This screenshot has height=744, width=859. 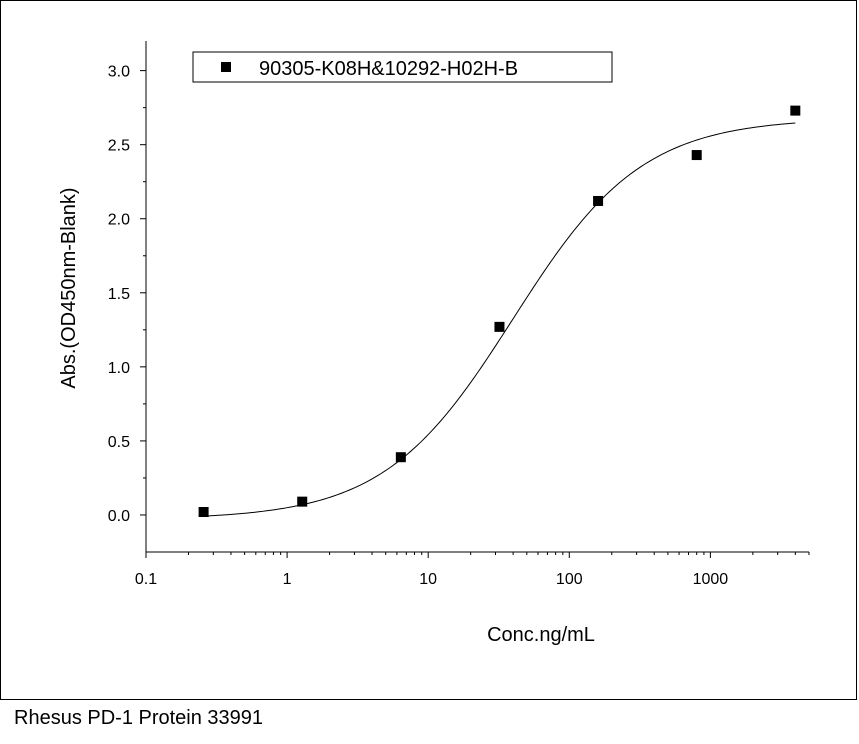 What do you see at coordinates (119, 72) in the screenshot?
I see `y-tick-label: 3.0` at bounding box center [119, 72].